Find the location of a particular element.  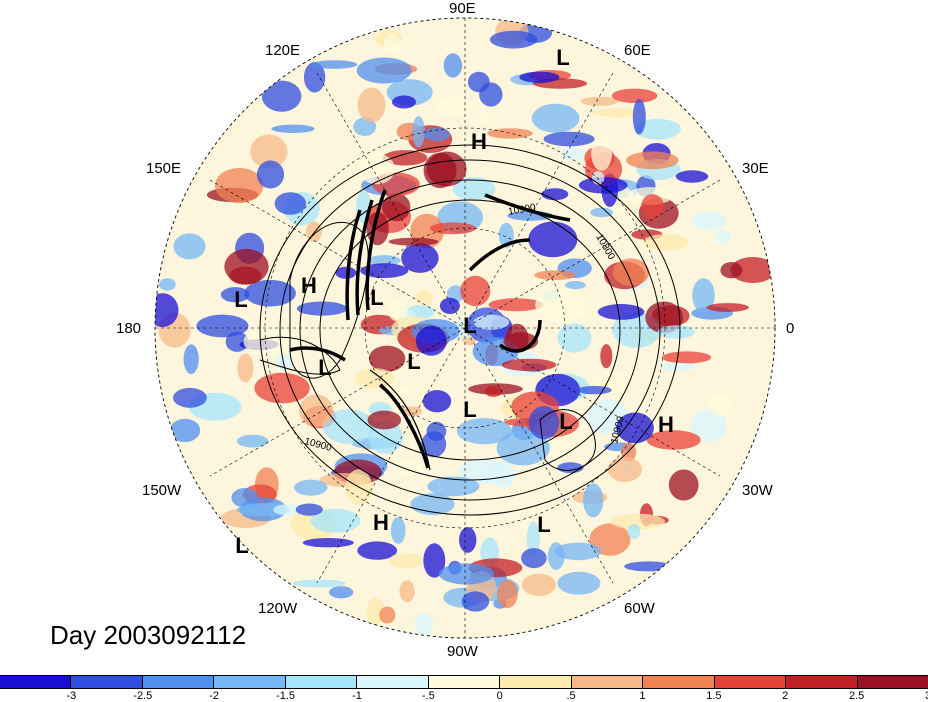

colorbar-tick-label: 1 is located at coordinates (642, 696).